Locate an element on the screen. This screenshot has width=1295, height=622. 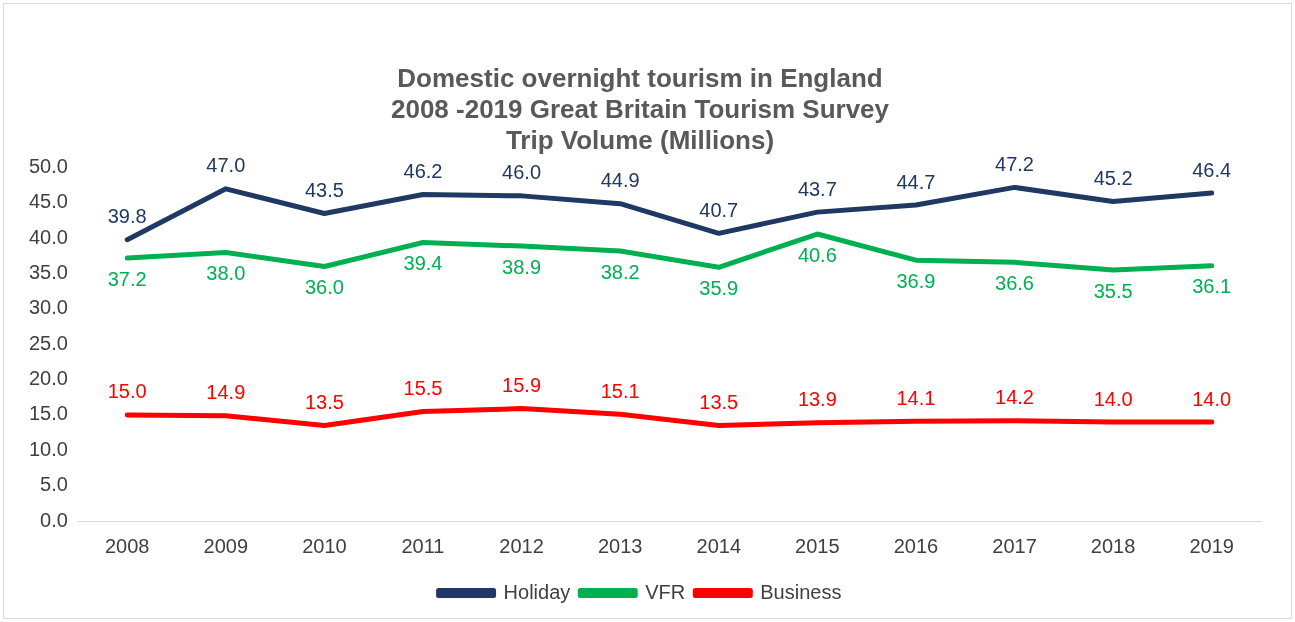
data-label: 39.4 is located at coordinates (423, 263).